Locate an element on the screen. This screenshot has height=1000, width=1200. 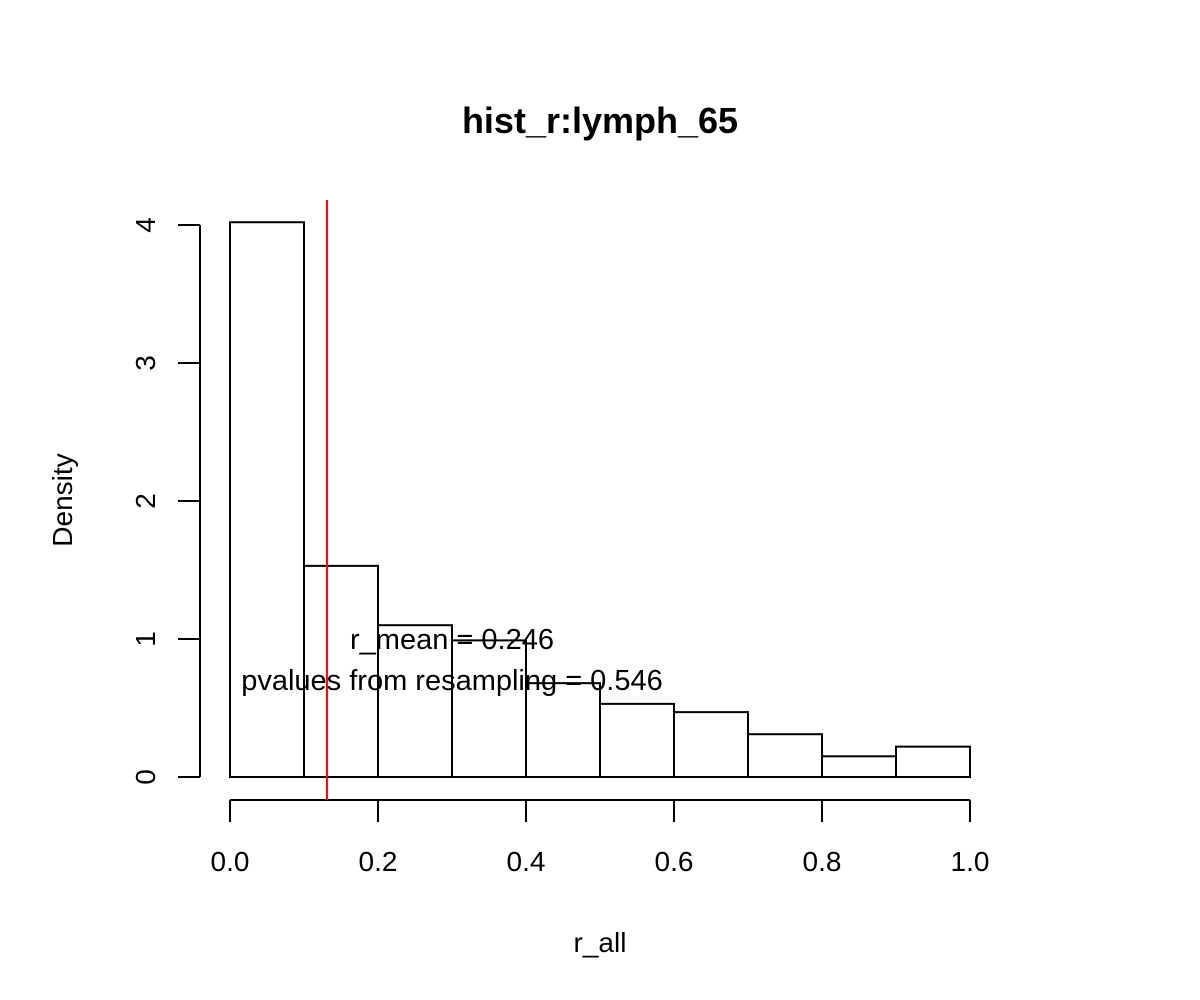
y-tick-label-4: 4 is located at coordinates (145, 225).